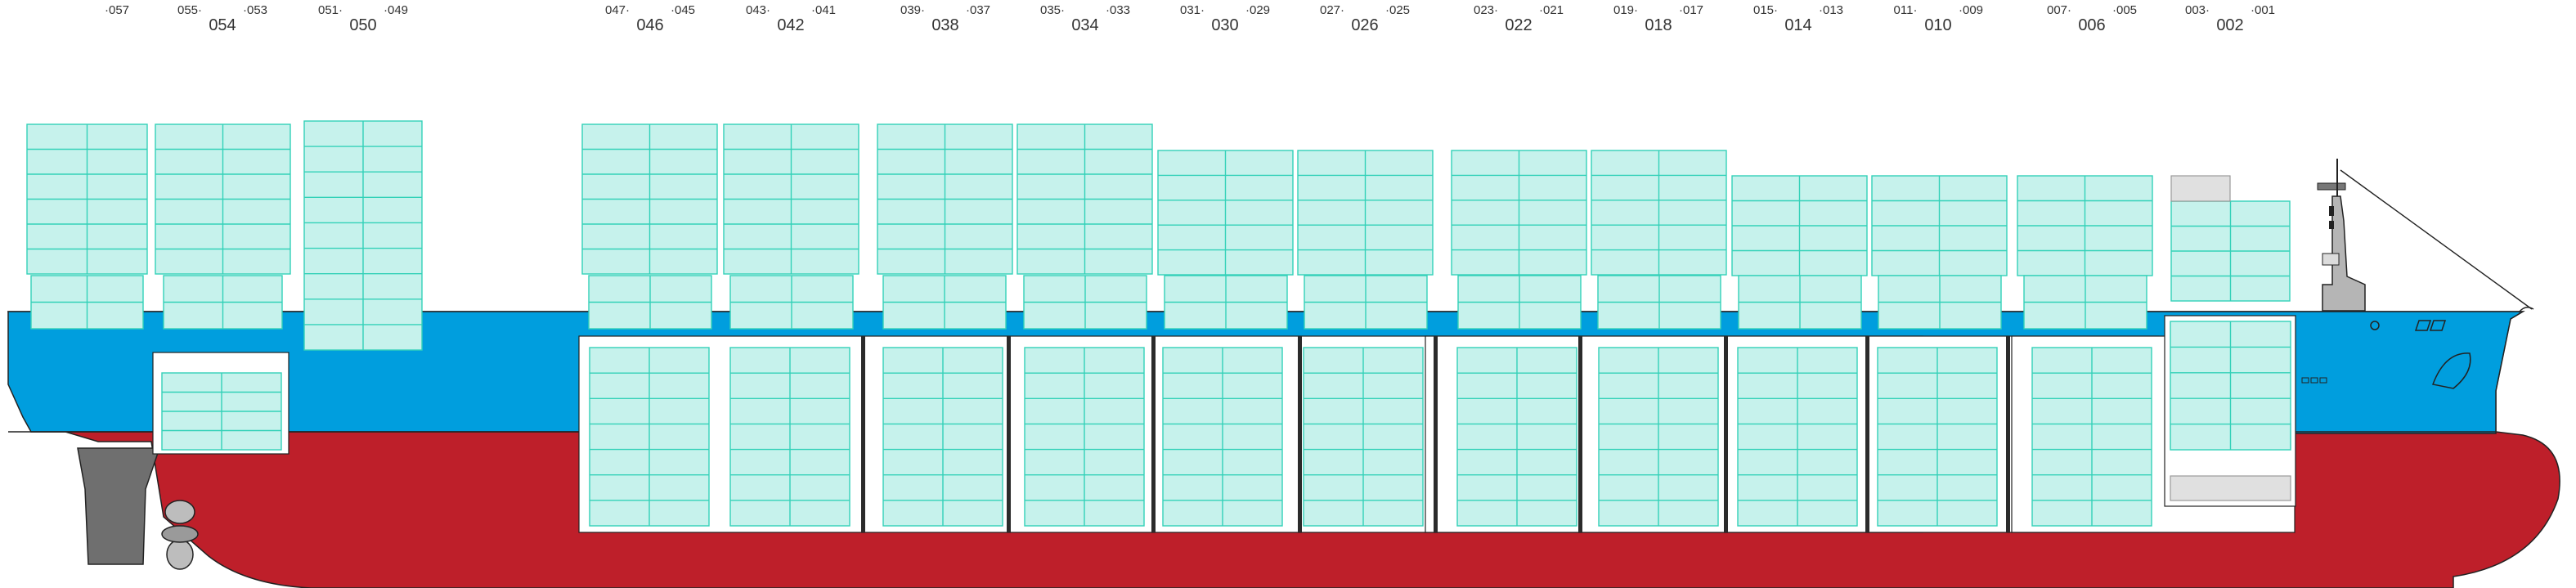 The width and height of the screenshot is (2576, 588). What do you see at coordinates (2526, 310) in the screenshot?
I see `bow-tip` at bounding box center [2526, 310].